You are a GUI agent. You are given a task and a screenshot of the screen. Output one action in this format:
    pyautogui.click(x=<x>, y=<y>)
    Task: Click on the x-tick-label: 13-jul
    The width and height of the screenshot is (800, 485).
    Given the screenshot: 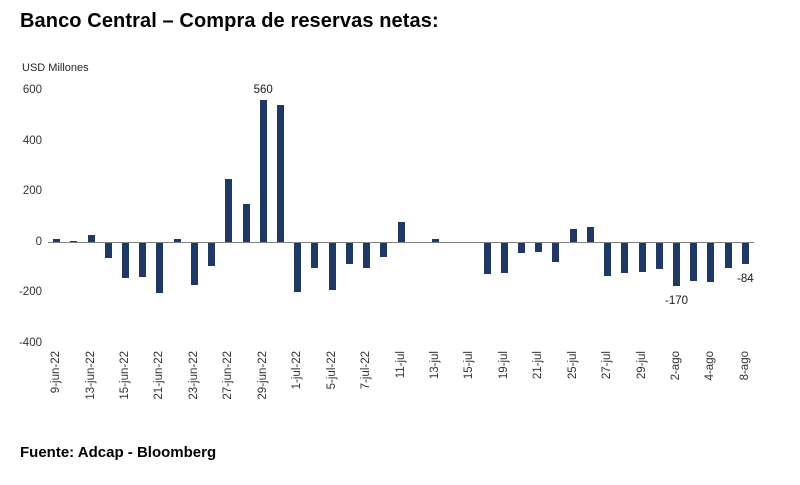 What is the action you would take?
    pyautogui.click(x=434, y=365)
    